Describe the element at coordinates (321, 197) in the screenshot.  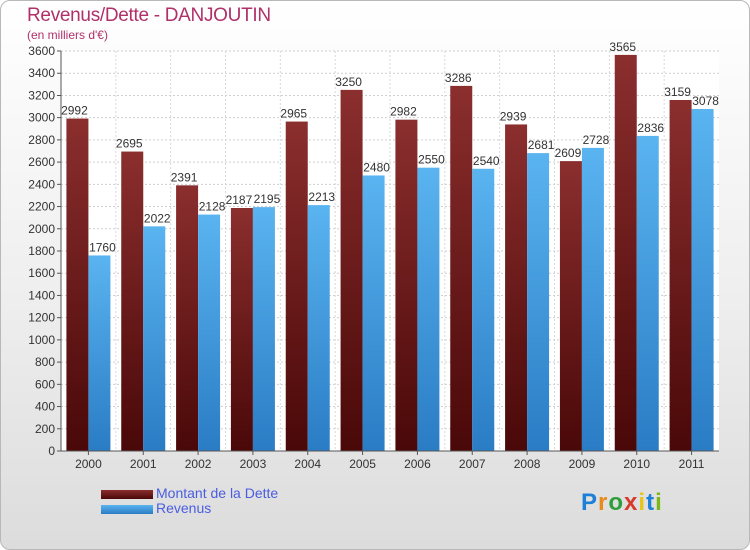
I see `data-label: 2213` at that location.